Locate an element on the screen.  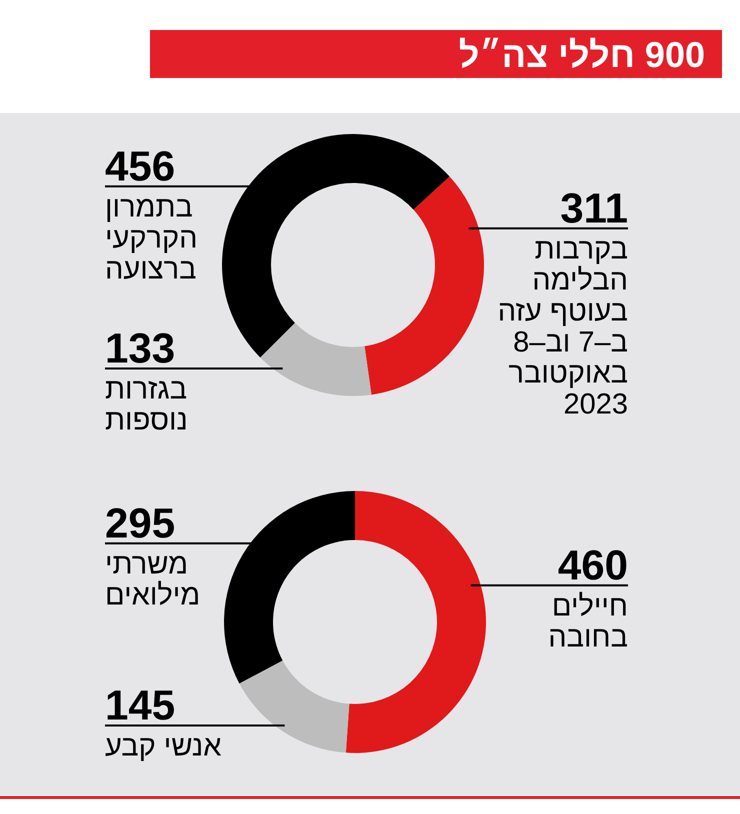
slice-label: בגזרות נוספות is located at coordinates (146, 404).